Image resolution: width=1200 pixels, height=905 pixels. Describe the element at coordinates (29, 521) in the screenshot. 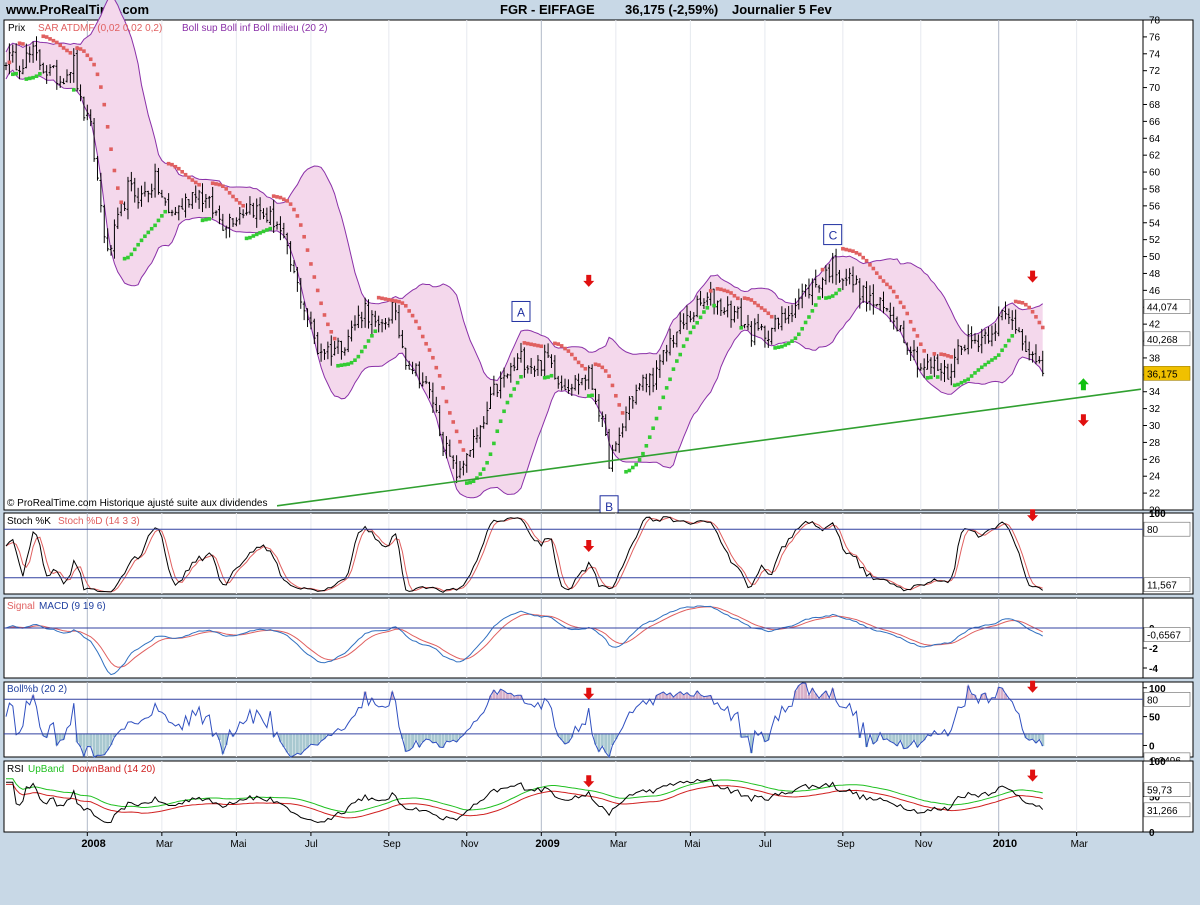

I see `stoch-legend-k: Stoch %K` at that location.